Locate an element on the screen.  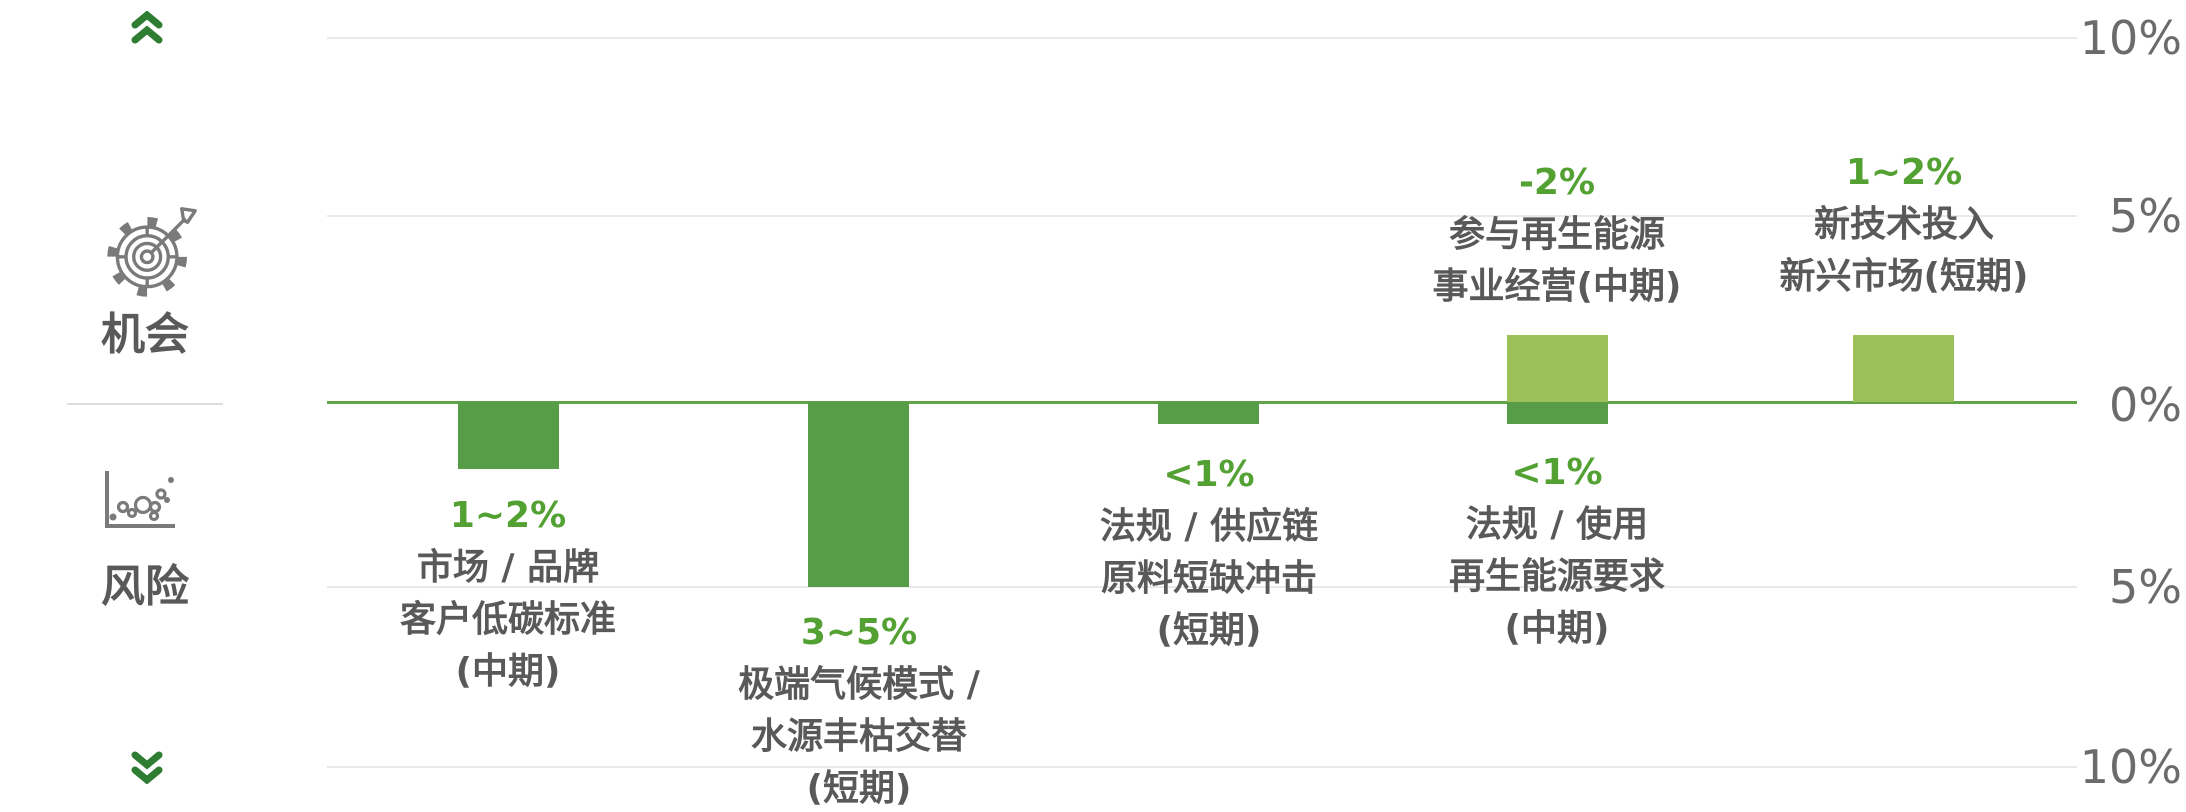
category-line: 水源丰枯交替 is located at coordinates (858, 736).